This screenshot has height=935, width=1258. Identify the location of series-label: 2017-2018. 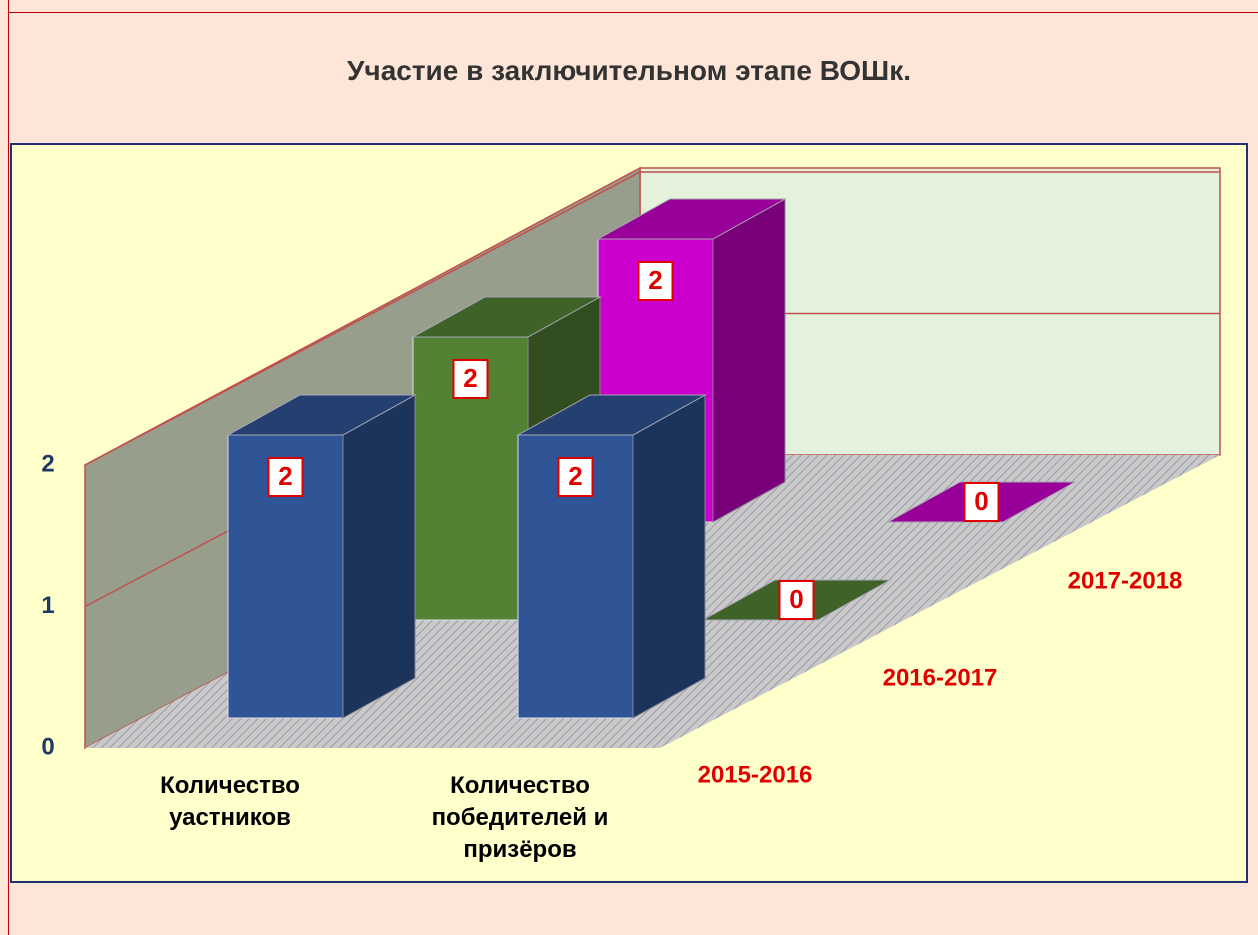
(1125, 580).